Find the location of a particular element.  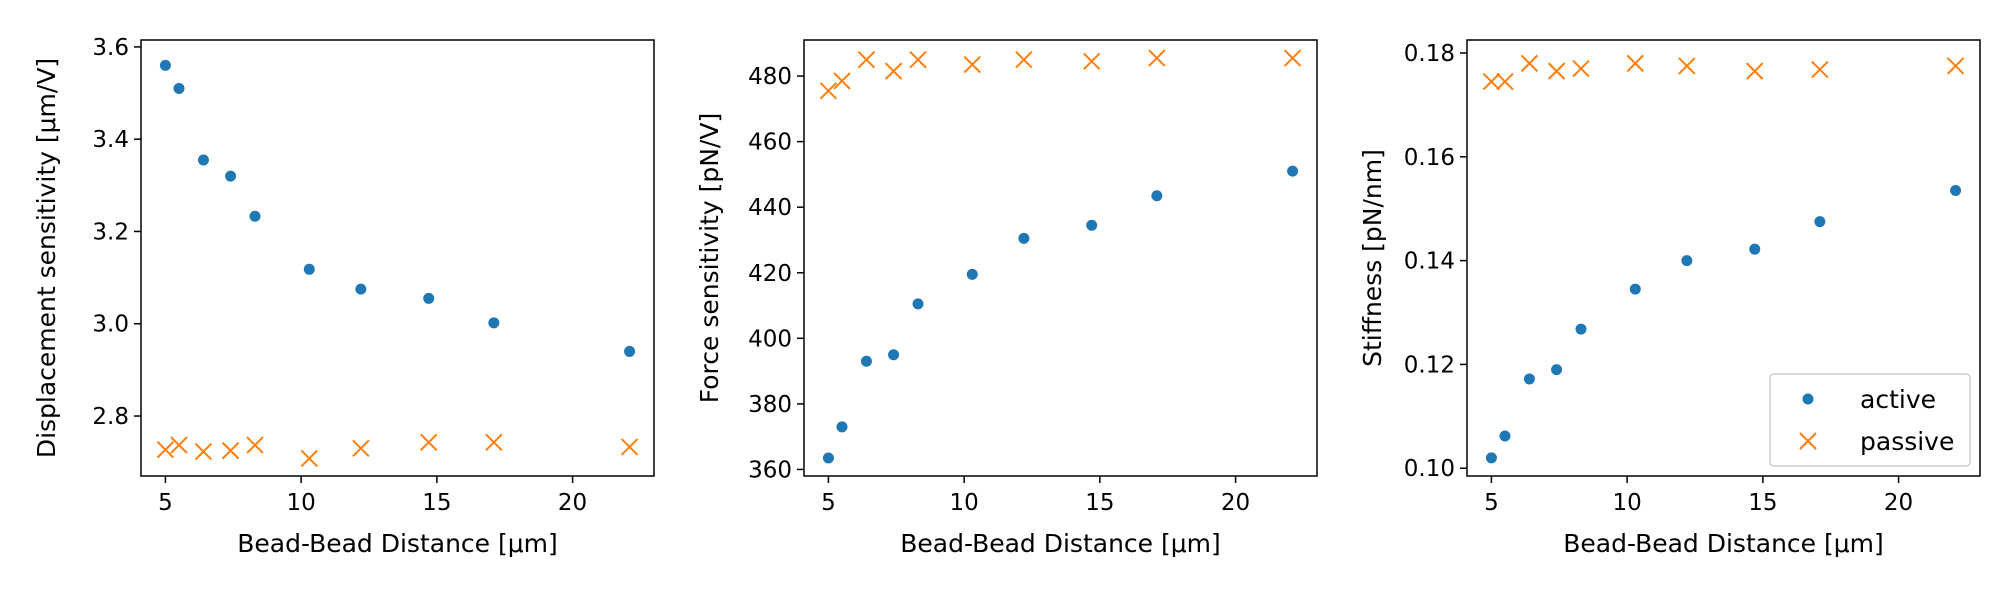

y-tick-label: 0.14 is located at coordinates (1429, 262).